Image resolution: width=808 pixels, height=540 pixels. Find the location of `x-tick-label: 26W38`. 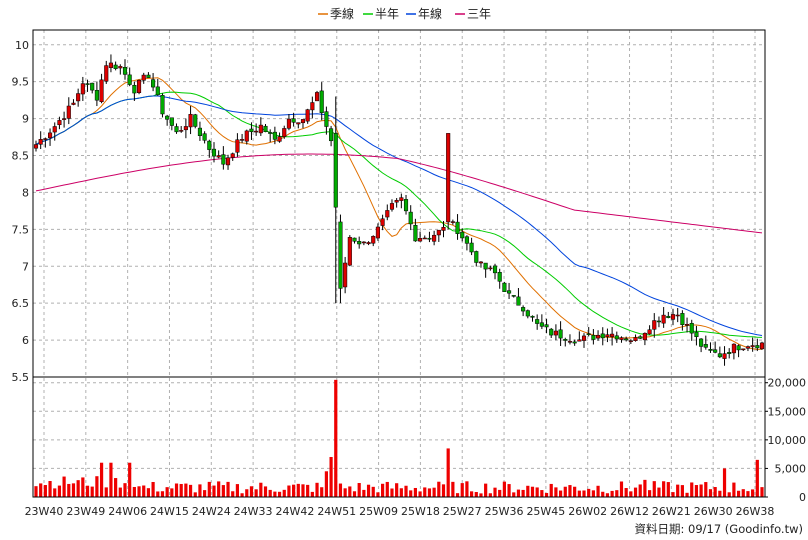

x-tick-label: 26W38 is located at coordinates (755, 511).